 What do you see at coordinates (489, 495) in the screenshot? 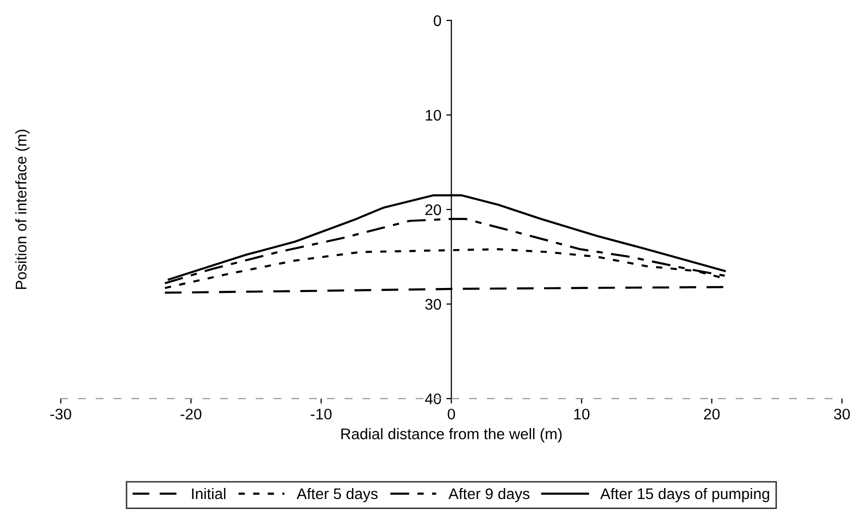
I see `legend-label: After 9 days` at bounding box center [489, 495].